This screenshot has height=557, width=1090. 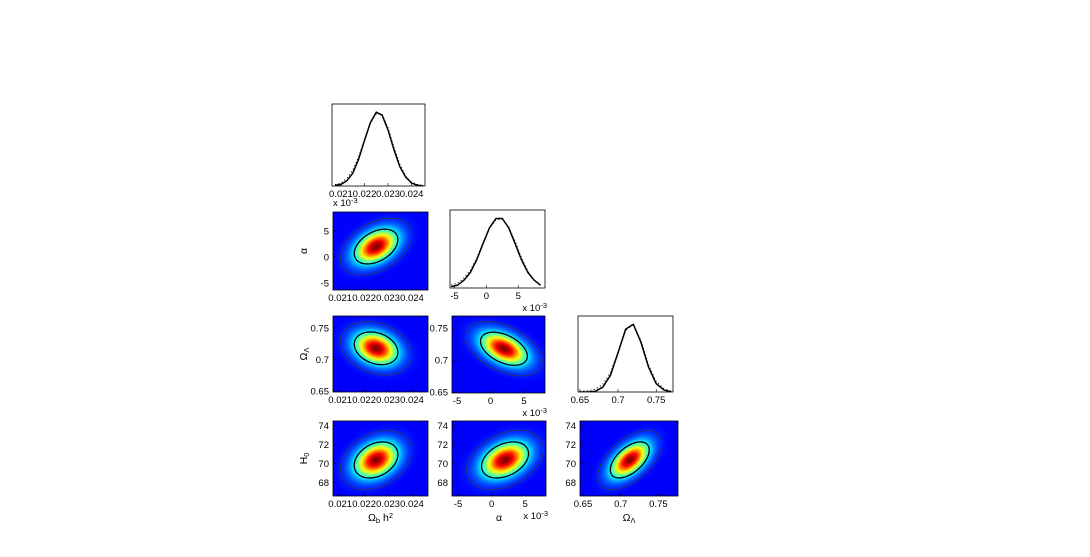 I want to click on y-axis-label: ΩΛ, so click(x=304, y=354).